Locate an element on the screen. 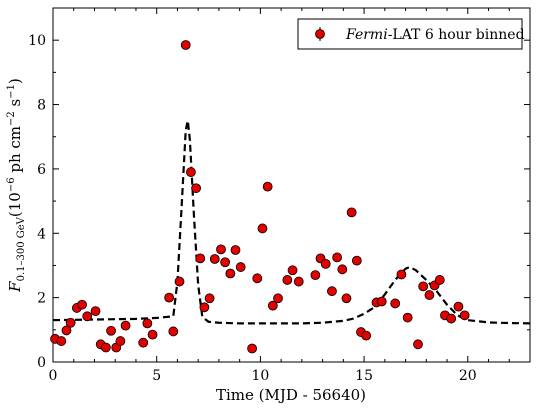 The image size is (545, 411). y-tick-label: 0 is located at coordinates (41, 363).